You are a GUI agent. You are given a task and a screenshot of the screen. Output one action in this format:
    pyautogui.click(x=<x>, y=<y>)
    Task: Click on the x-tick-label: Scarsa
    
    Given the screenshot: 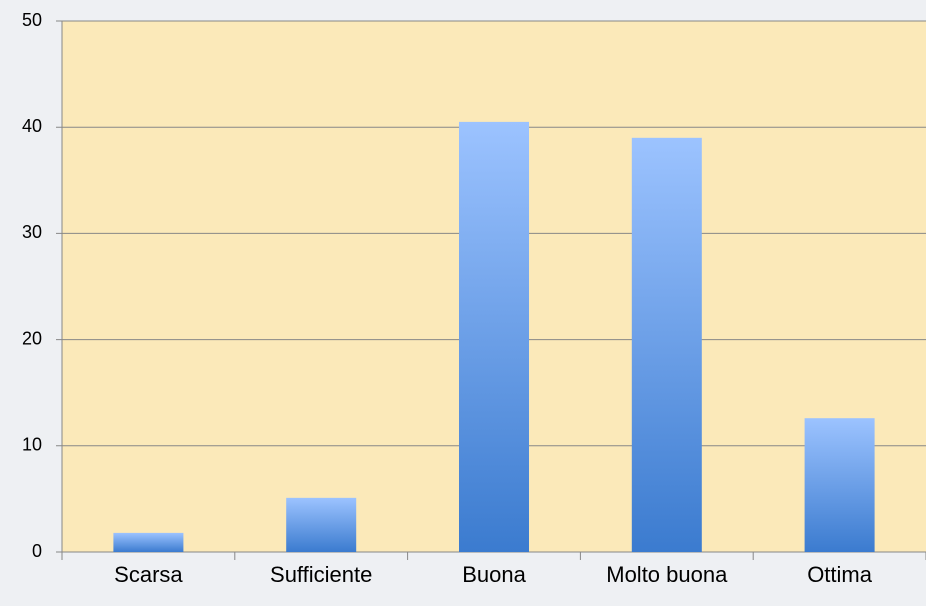 What is the action you would take?
    pyautogui.click(x=148, y=574)
    